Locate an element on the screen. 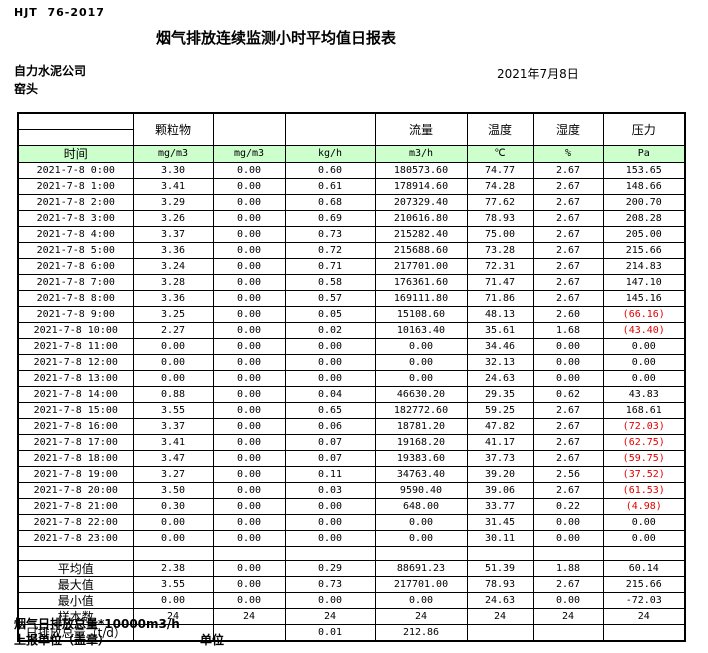  value-cell: (66.16) is located at coordinates (644, 314).